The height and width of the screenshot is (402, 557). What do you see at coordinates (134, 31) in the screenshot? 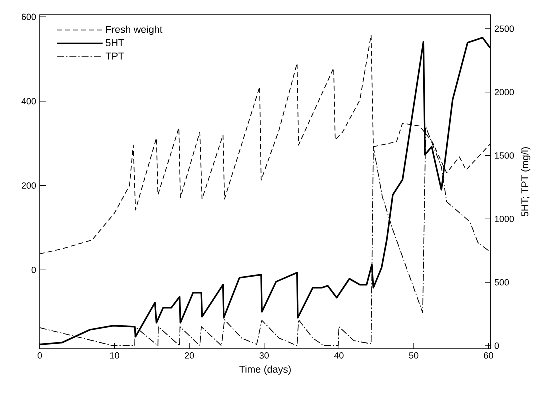
I see `legend-label: Fresh weight` at bounding box center [134, 31].